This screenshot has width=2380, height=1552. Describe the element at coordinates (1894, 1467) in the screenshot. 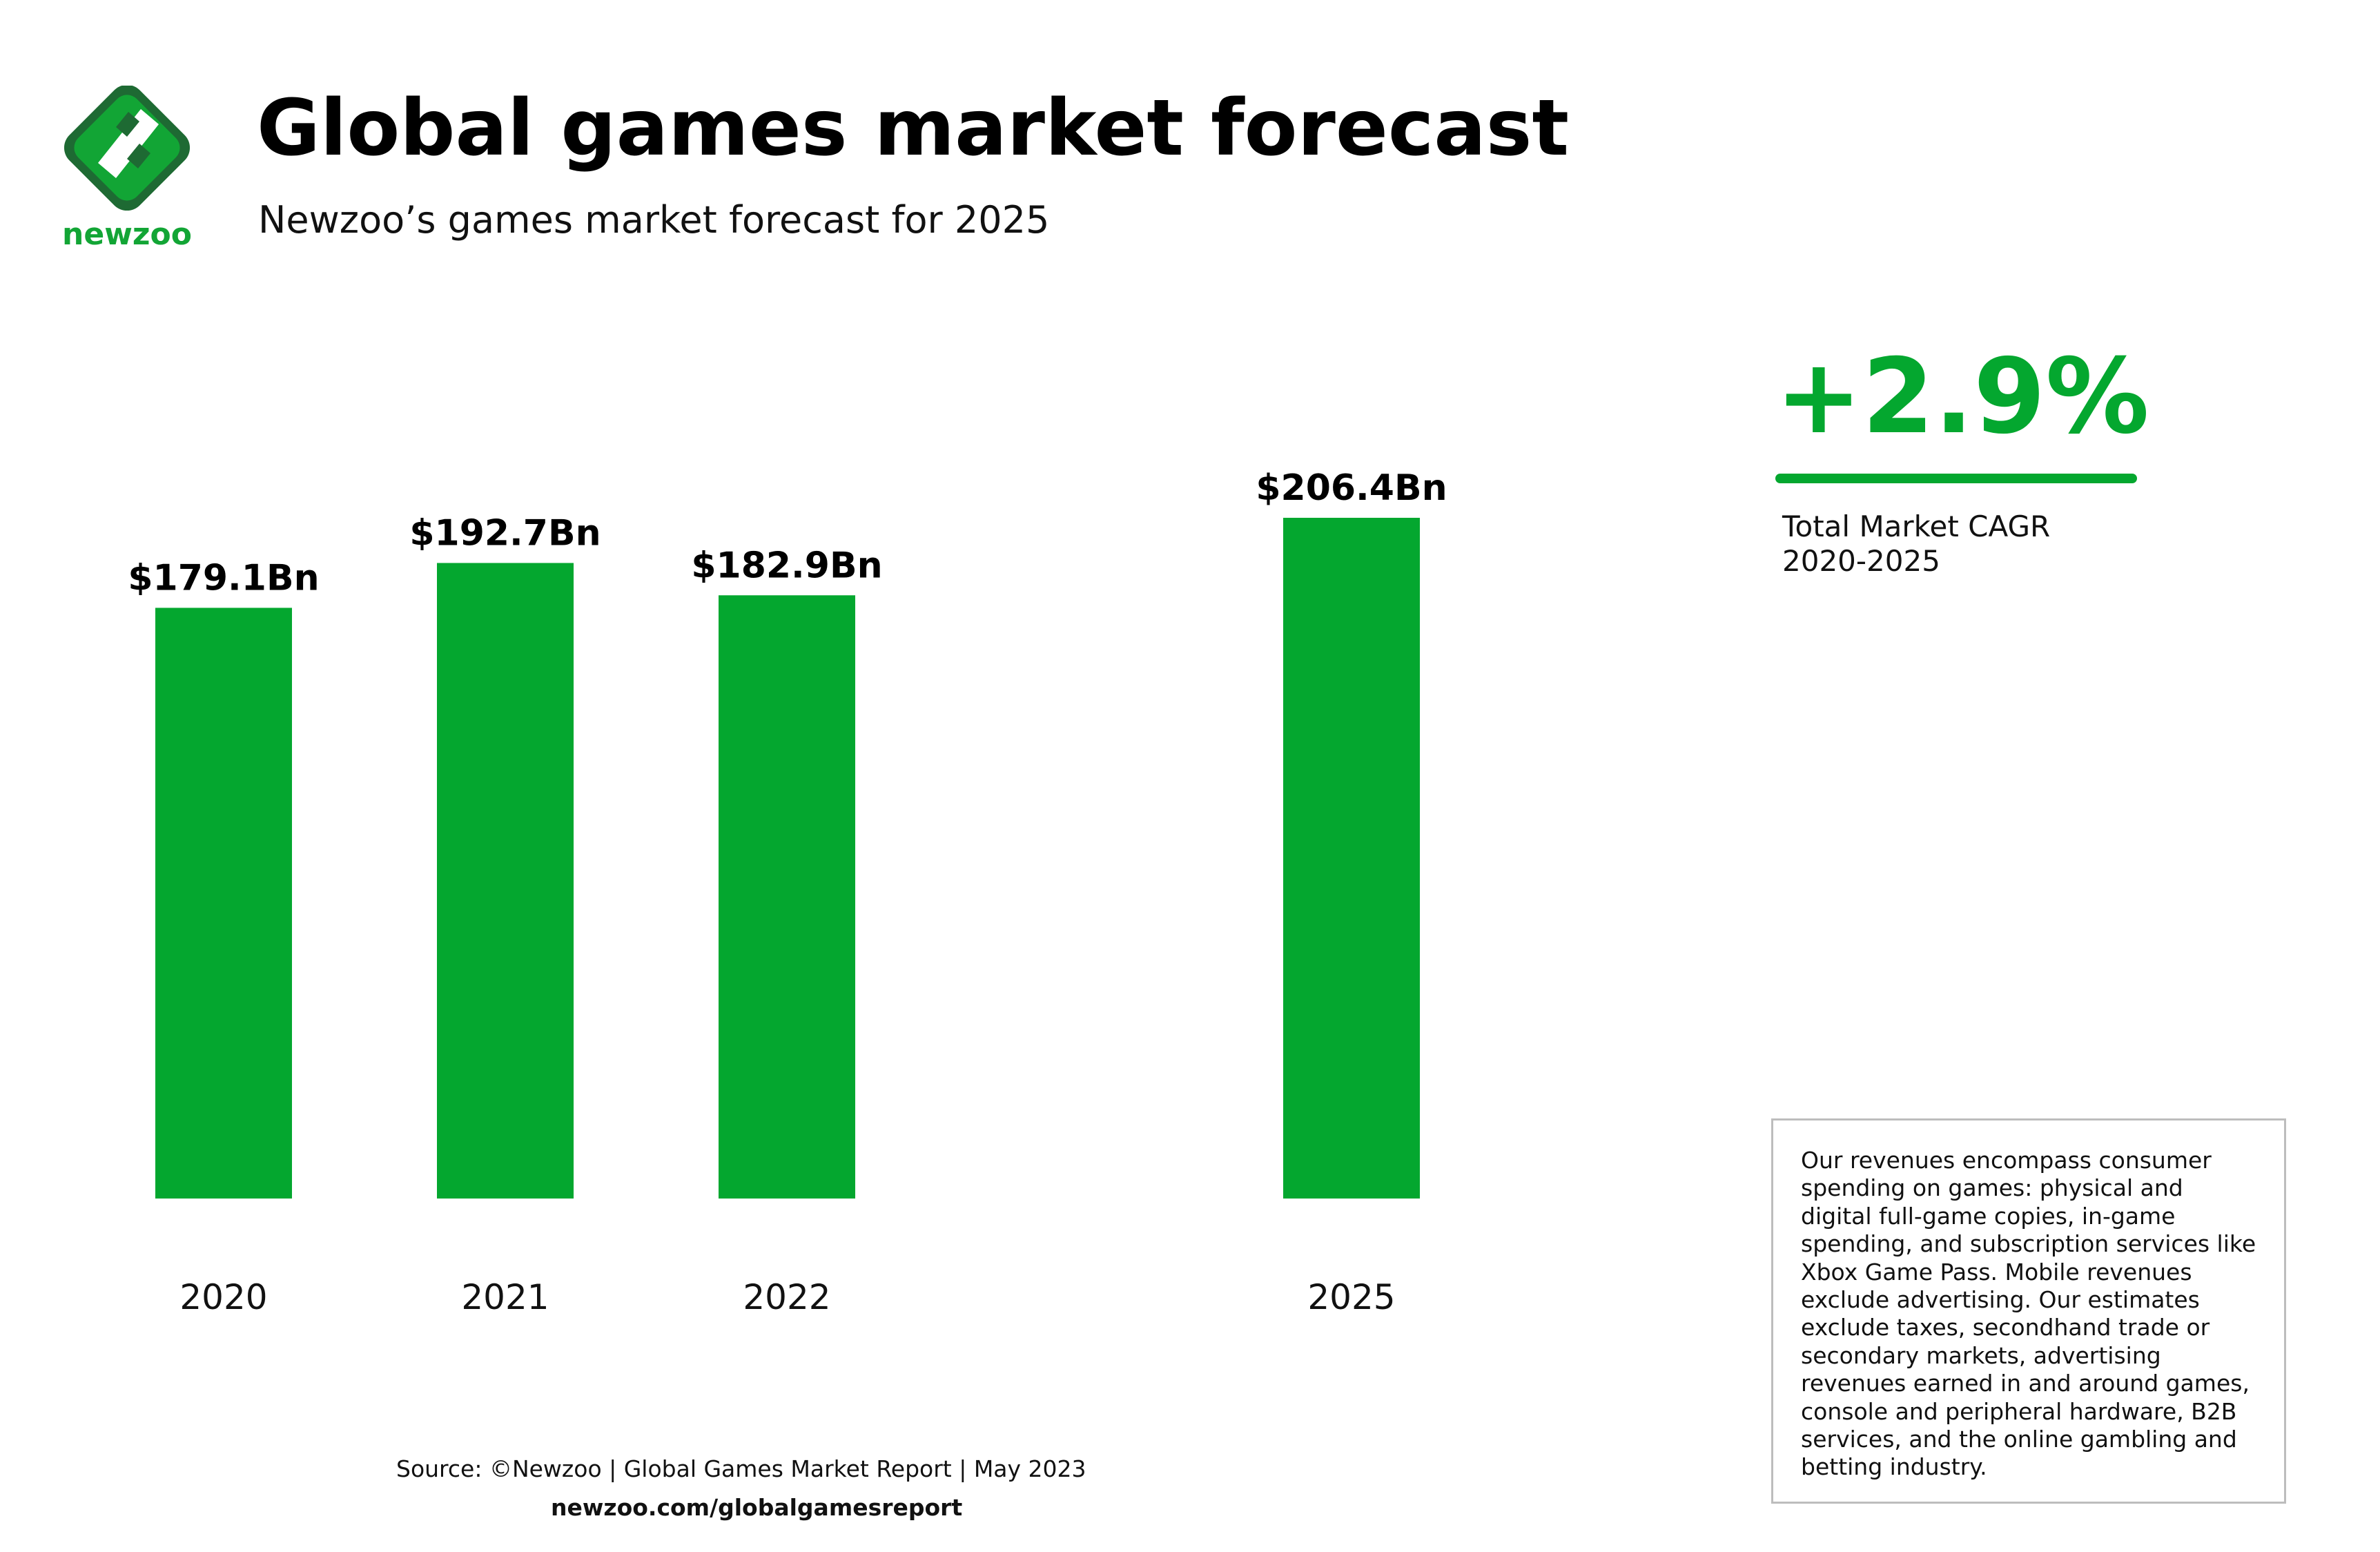

I see `note-line: betting industry.` at that location.